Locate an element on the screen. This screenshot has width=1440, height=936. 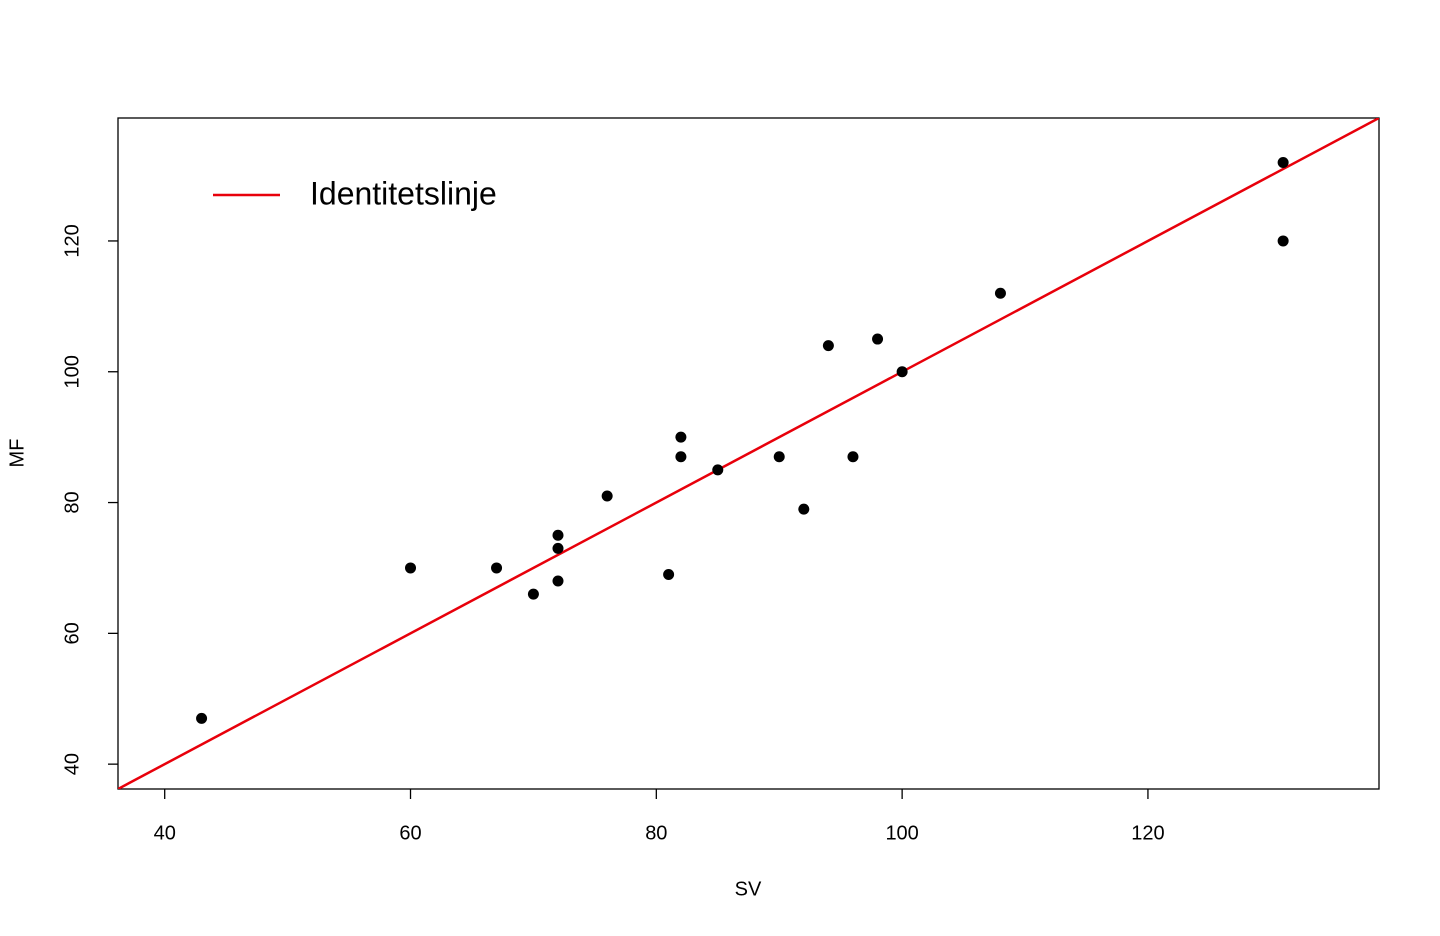
legend-label: Identitetslinje is located at coordinates (403, 193).